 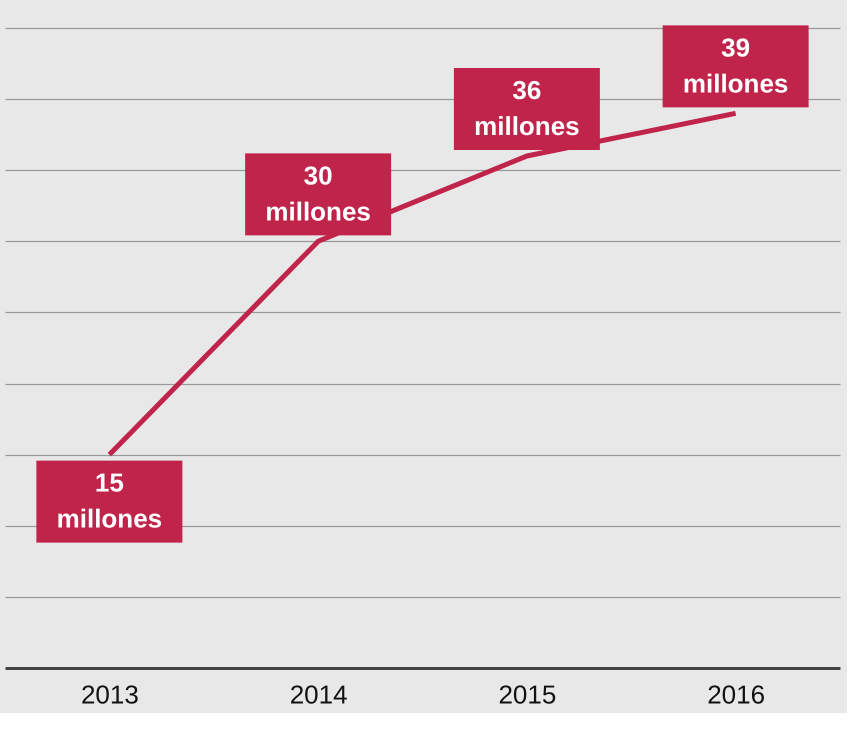 I want to click on x-tick-label: 2016, so click(x=736, y=695).